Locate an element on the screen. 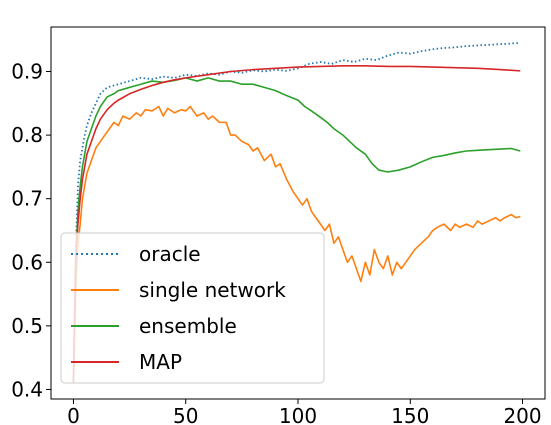  legend-label-single-network: single network is located at coordinates (212, 290).